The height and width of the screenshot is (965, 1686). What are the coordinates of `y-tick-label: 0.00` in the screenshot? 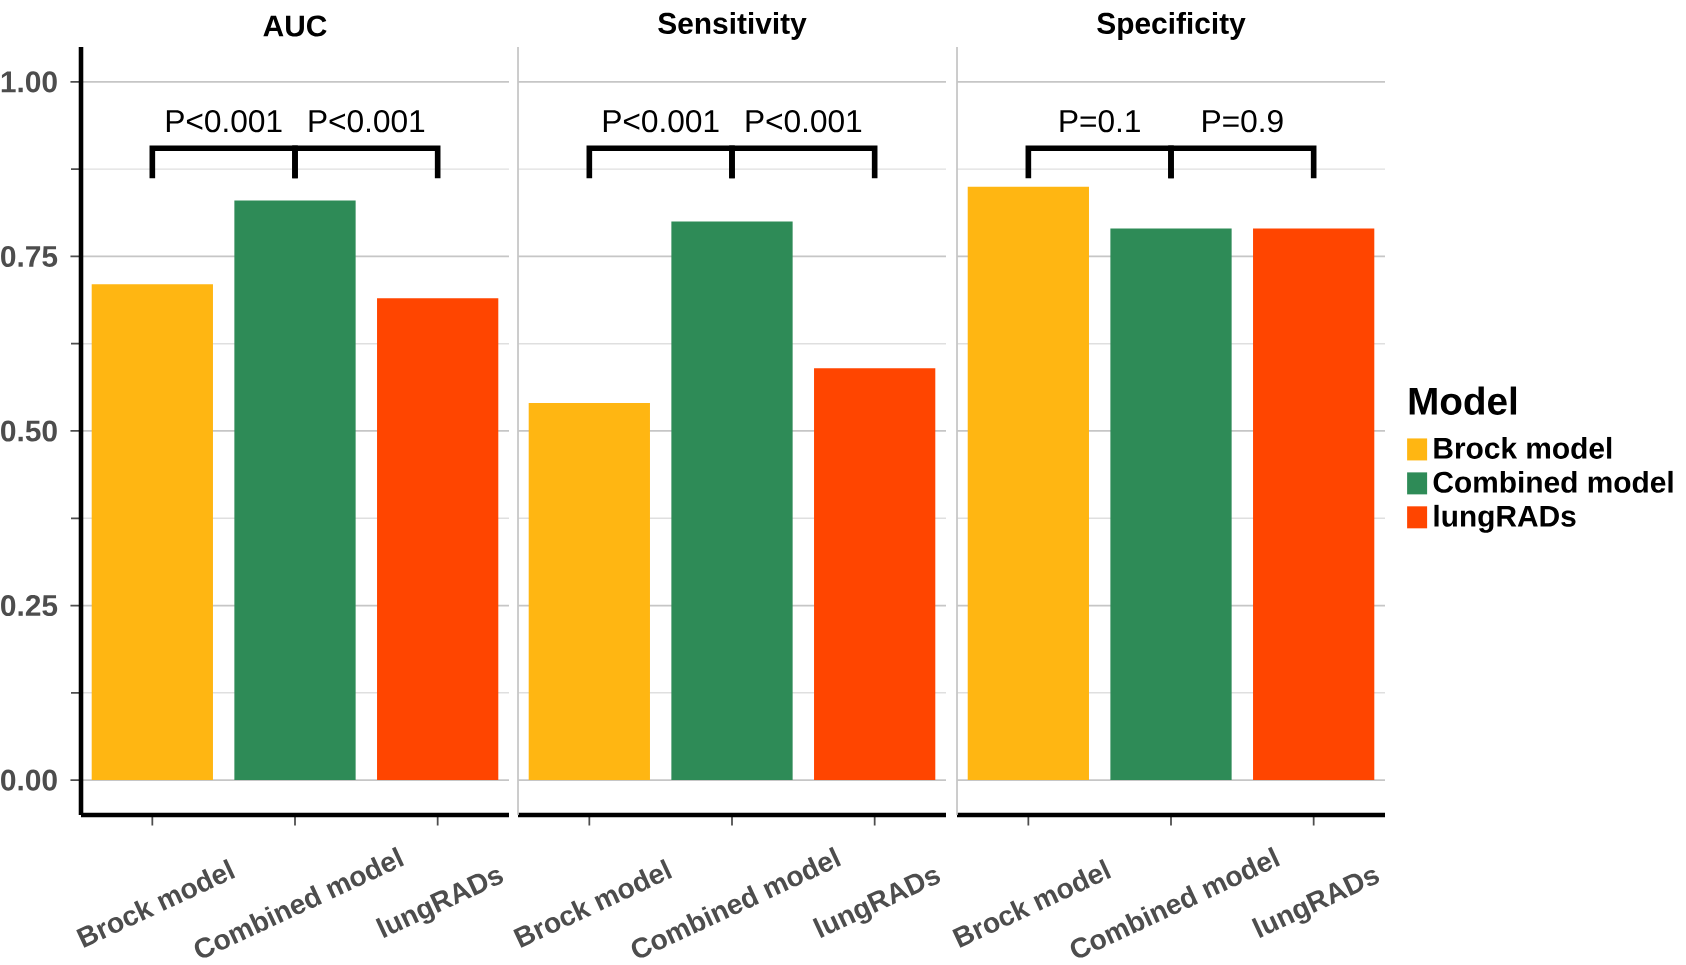 It's located at (29, 780).